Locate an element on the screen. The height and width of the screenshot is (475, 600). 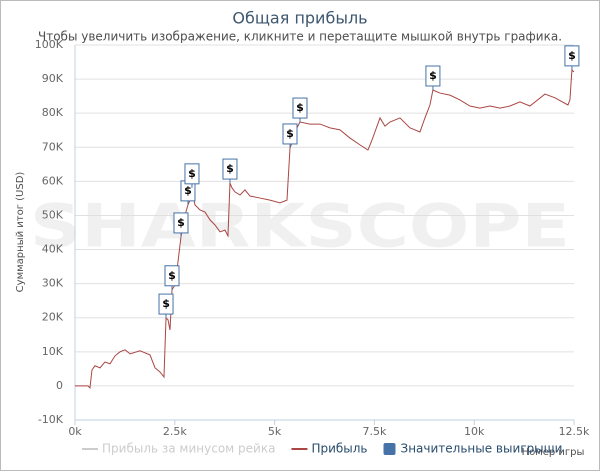
y-tick-label: 0 is located at coordinates (59, 385).